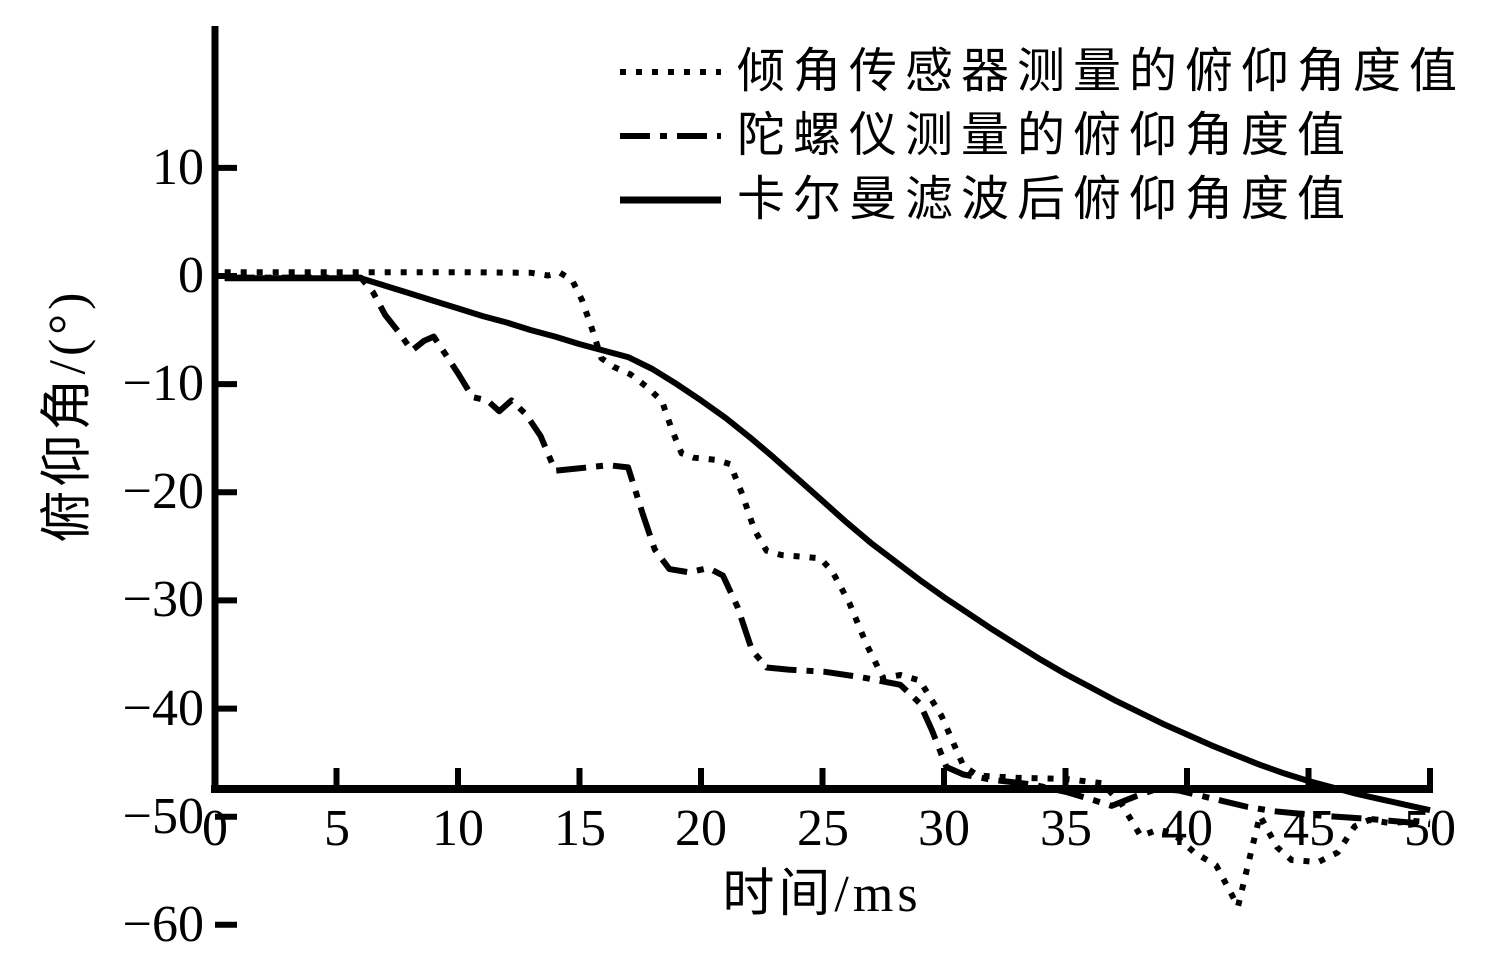 This screenshot has height=953, width=1492. I want to click on legend-label-kalman: 卡尔曼滤波后俯仰角度值, so click(1045, 199).